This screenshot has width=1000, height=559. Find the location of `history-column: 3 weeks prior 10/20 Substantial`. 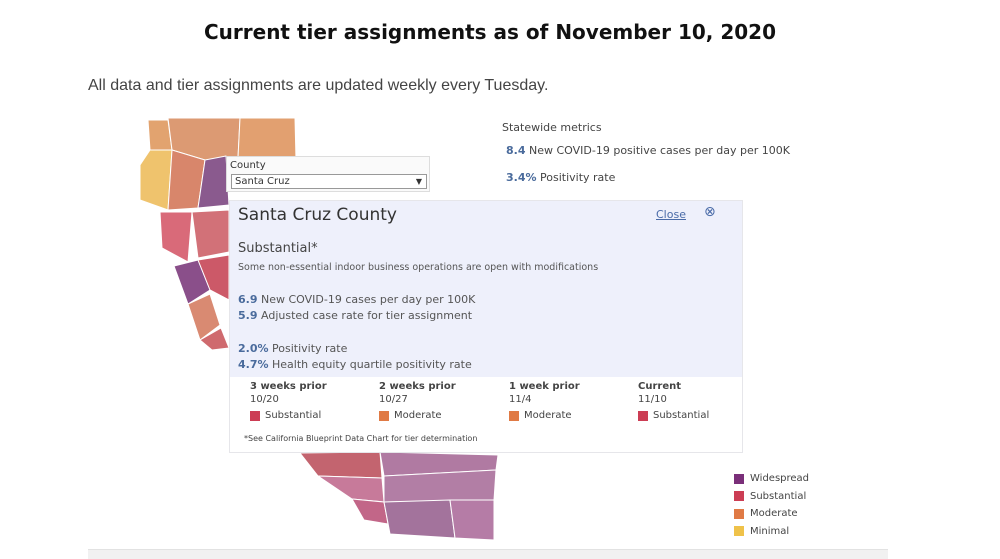

history-column: 3 weeks prior 10/20 Substantial is located at coordinates (288, 401).